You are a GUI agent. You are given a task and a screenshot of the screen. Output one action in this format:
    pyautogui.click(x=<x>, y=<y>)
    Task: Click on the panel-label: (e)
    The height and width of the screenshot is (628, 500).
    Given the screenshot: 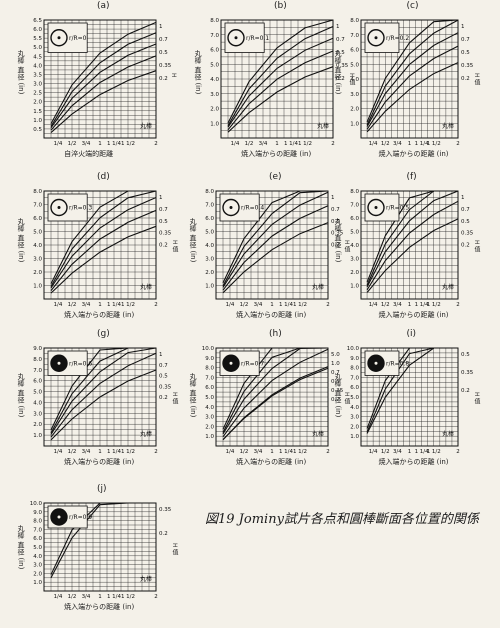 What is the action you would take?
    pyautogui.click(x=275, y=177)
    